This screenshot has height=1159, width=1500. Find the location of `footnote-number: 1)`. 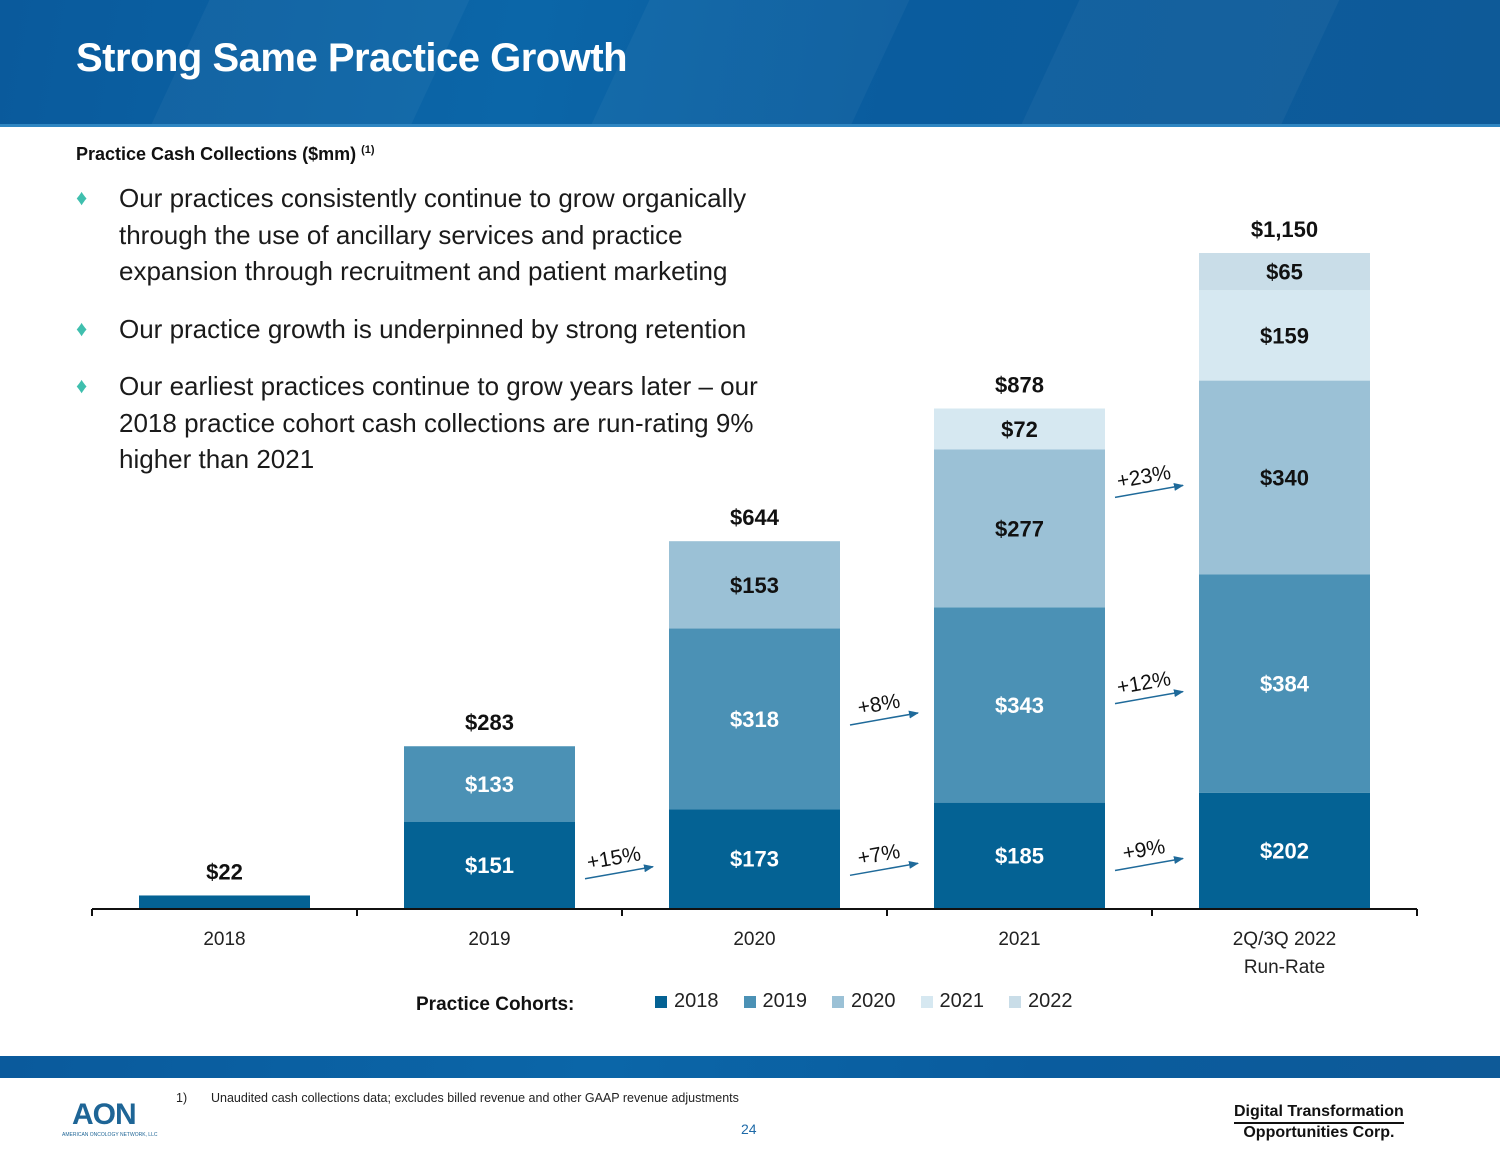

footnote-number: 1) is located at coordinates (182, 1098).